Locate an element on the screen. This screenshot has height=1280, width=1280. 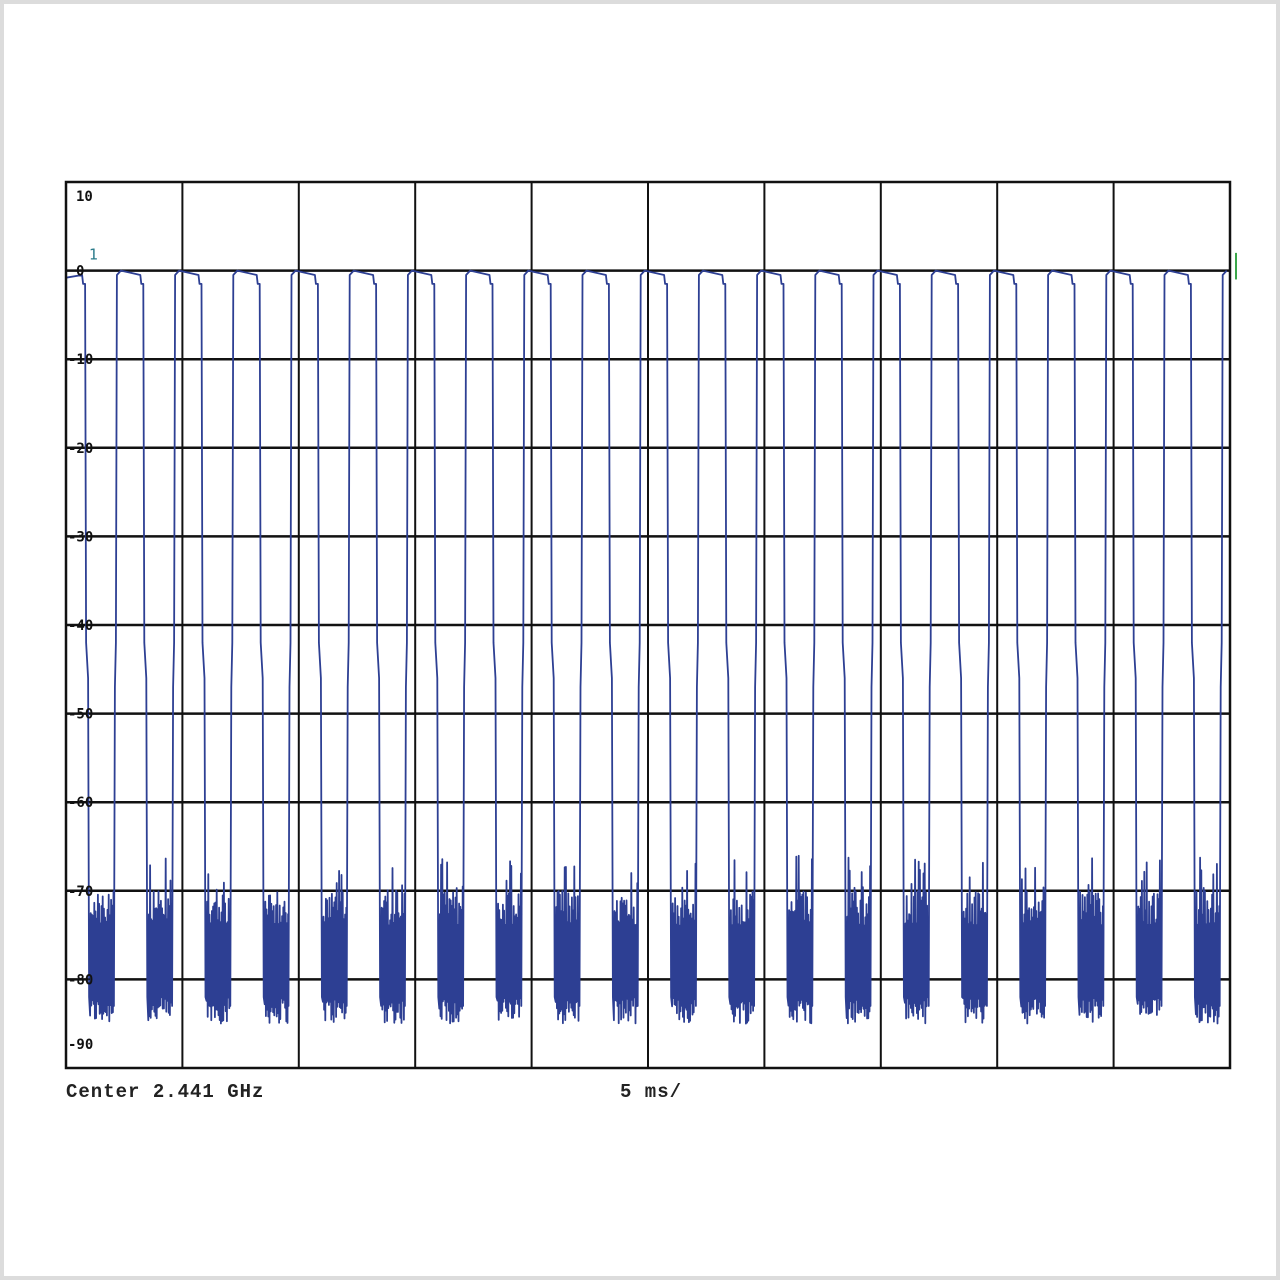
marker-label: 1 is located at coordinates (93, 255).